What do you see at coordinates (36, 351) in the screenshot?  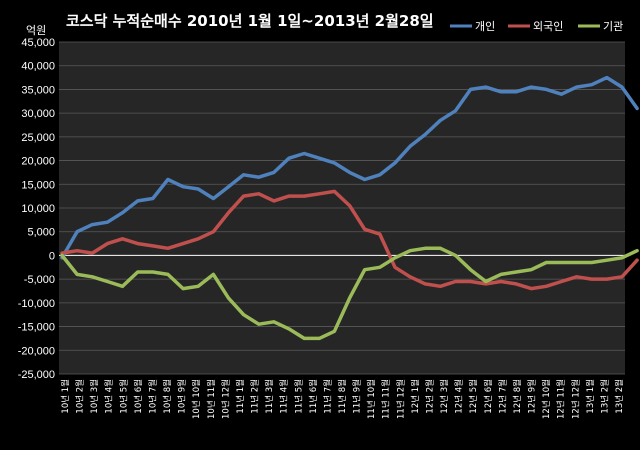 I see `y-tick-label: -20,000` at bounding box center [36, 351].